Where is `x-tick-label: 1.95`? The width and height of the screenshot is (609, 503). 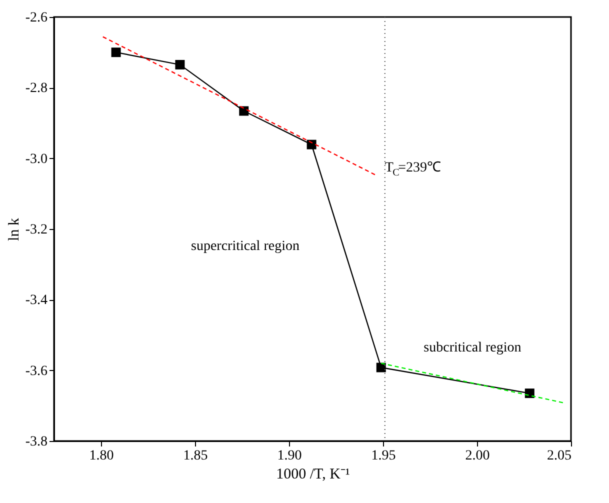
x-tick-label: 1.95 is located at coordinates (383, 456).